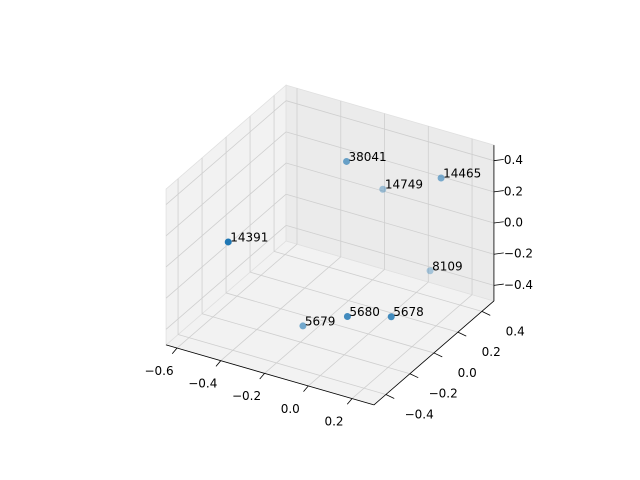 This screenshot has height=480, width=640. I want to click on y-tick-label: −0.2, so click(443, 394).